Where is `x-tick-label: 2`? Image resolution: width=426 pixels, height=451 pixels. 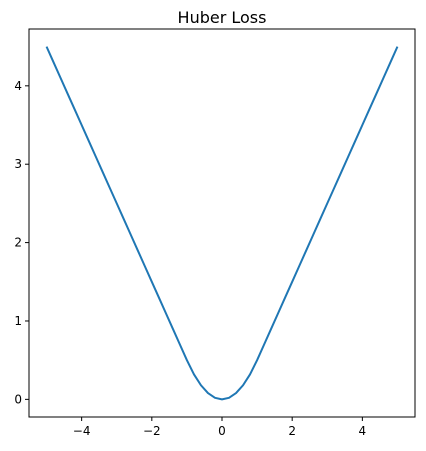
x-tick-label: 2 is located at coordinates (292, 431).